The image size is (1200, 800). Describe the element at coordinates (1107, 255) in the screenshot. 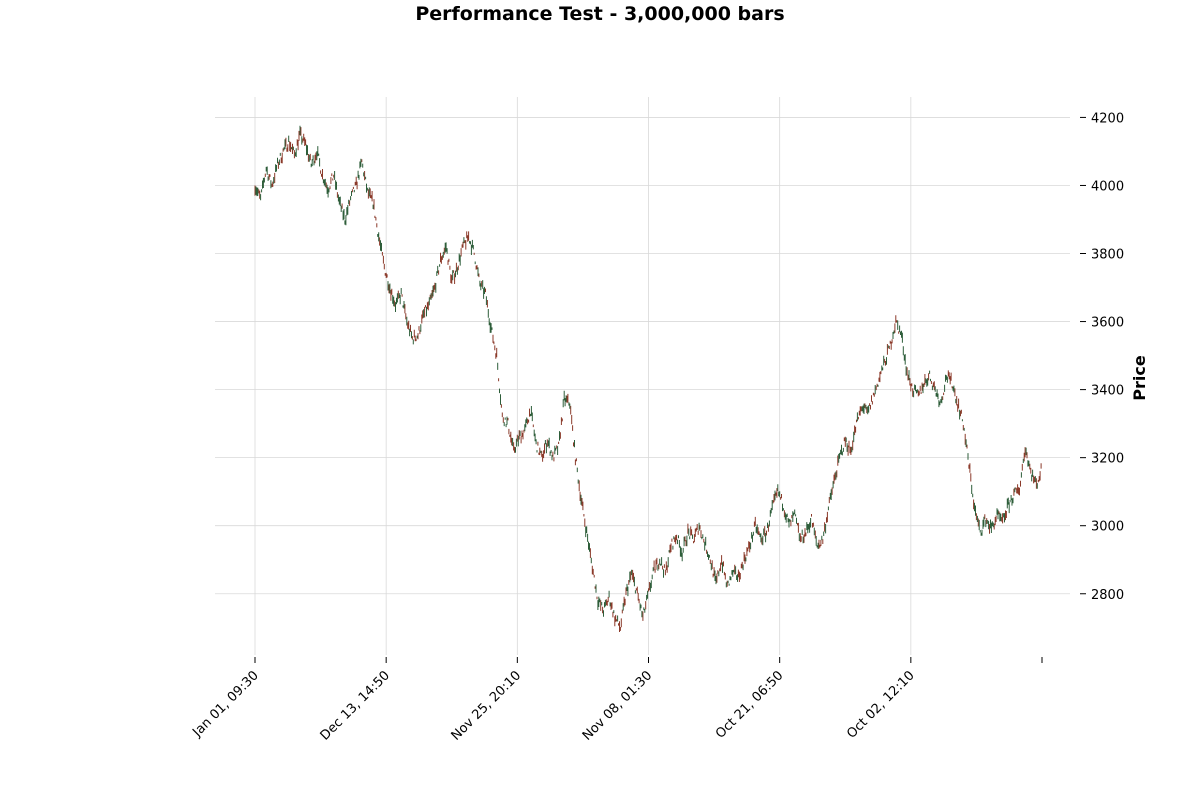

I see `y-tick-label: 3800` at that location.